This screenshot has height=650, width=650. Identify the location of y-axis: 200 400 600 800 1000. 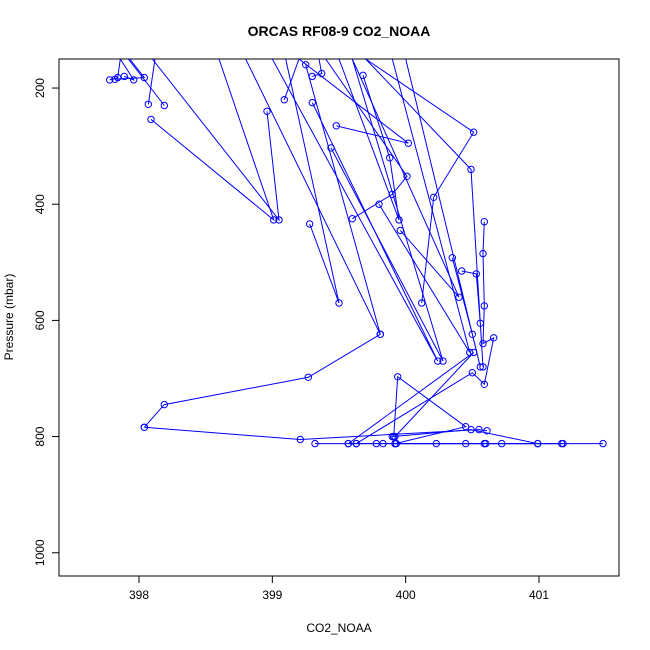
(46, 322).